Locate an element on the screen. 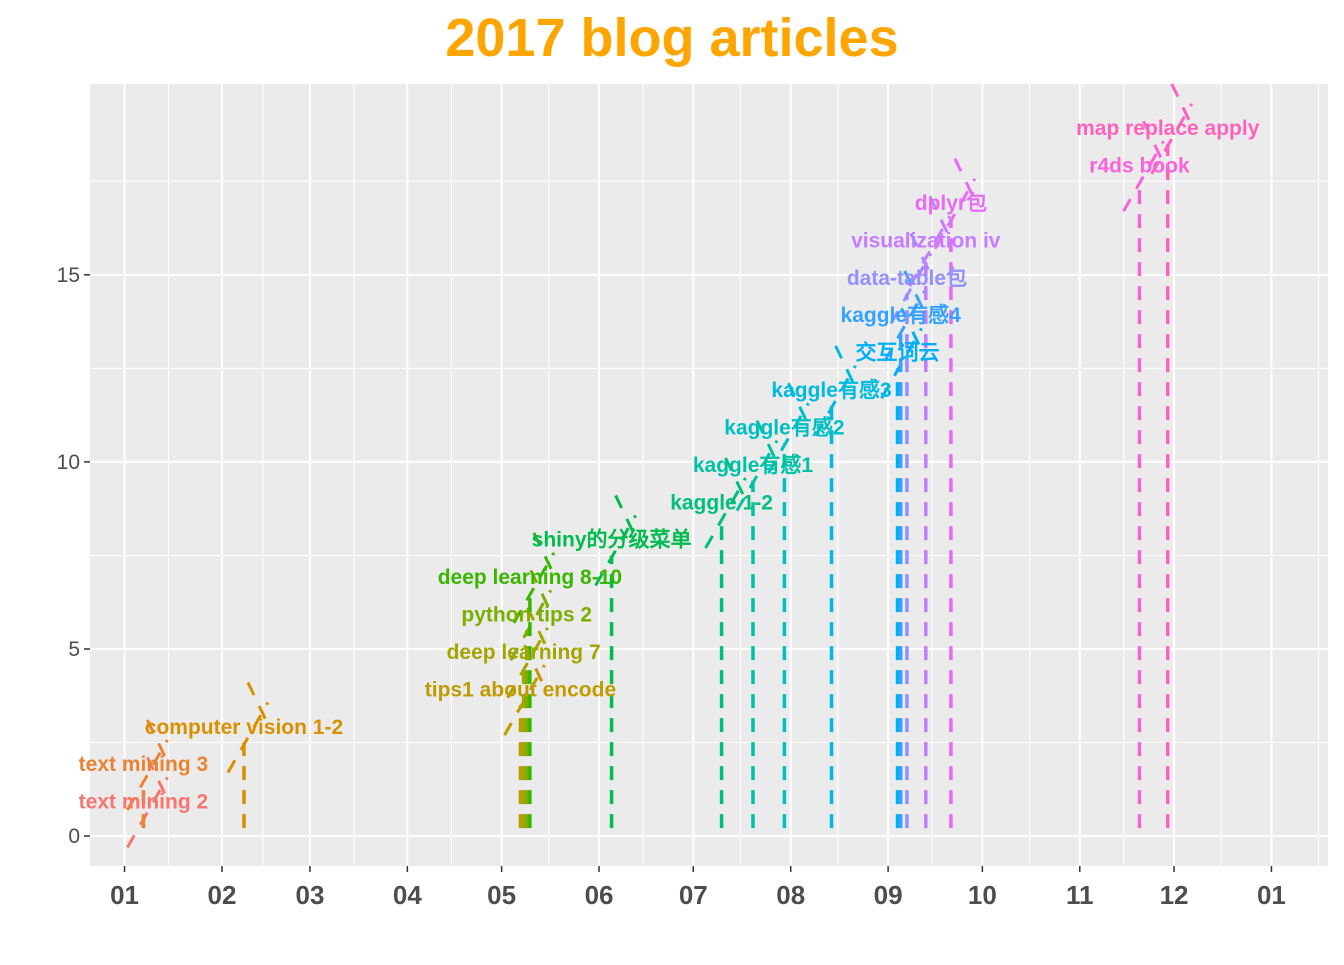 This screenshot has height=965, width=1344. x-axis: 01 02 03 04 05 06 07 08 09 10 11 12 01 is located at coordinates (698, 888).